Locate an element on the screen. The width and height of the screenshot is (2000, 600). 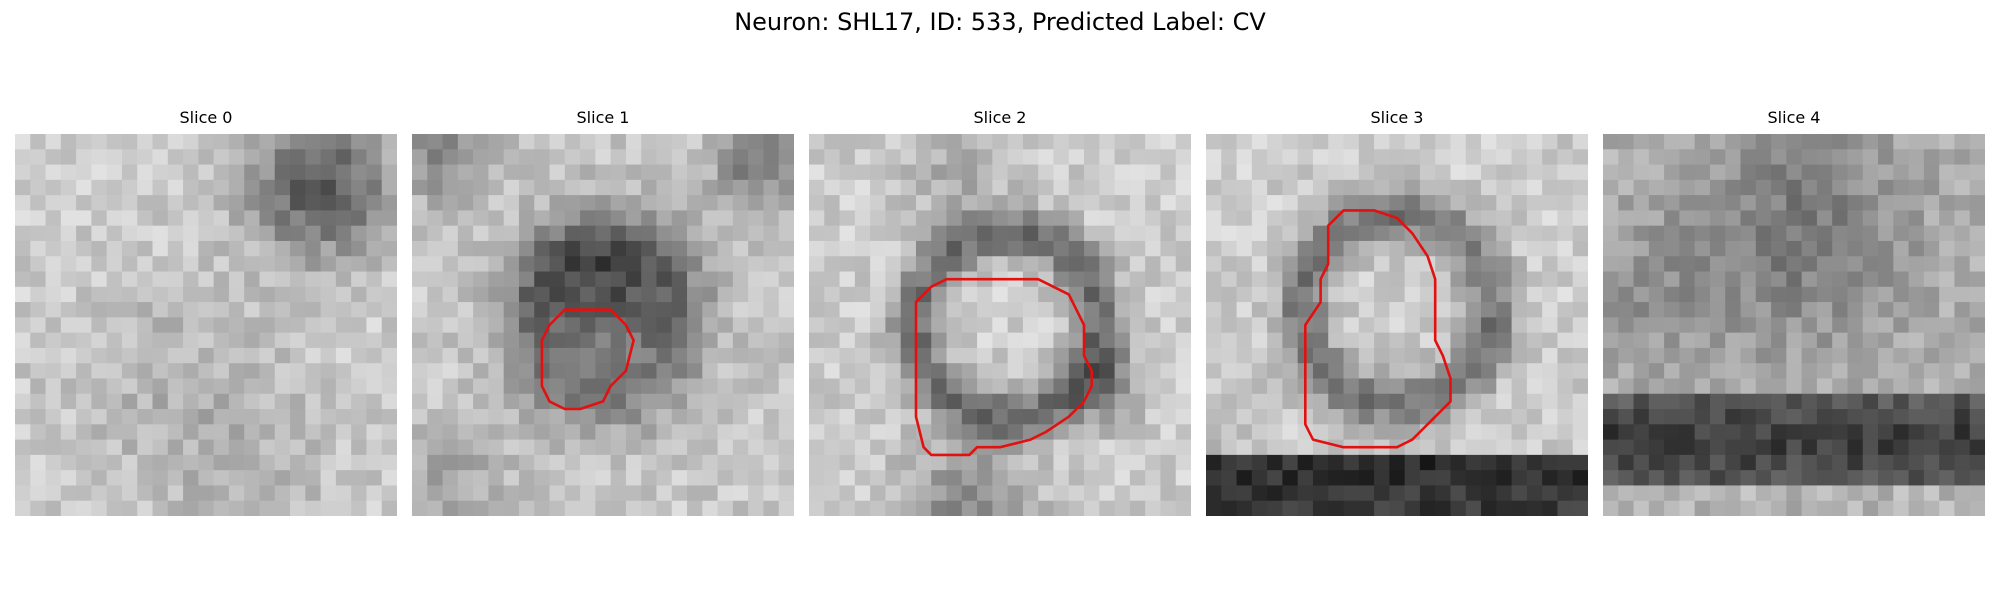
slice-3-image is located at coordinates (1397, 325).